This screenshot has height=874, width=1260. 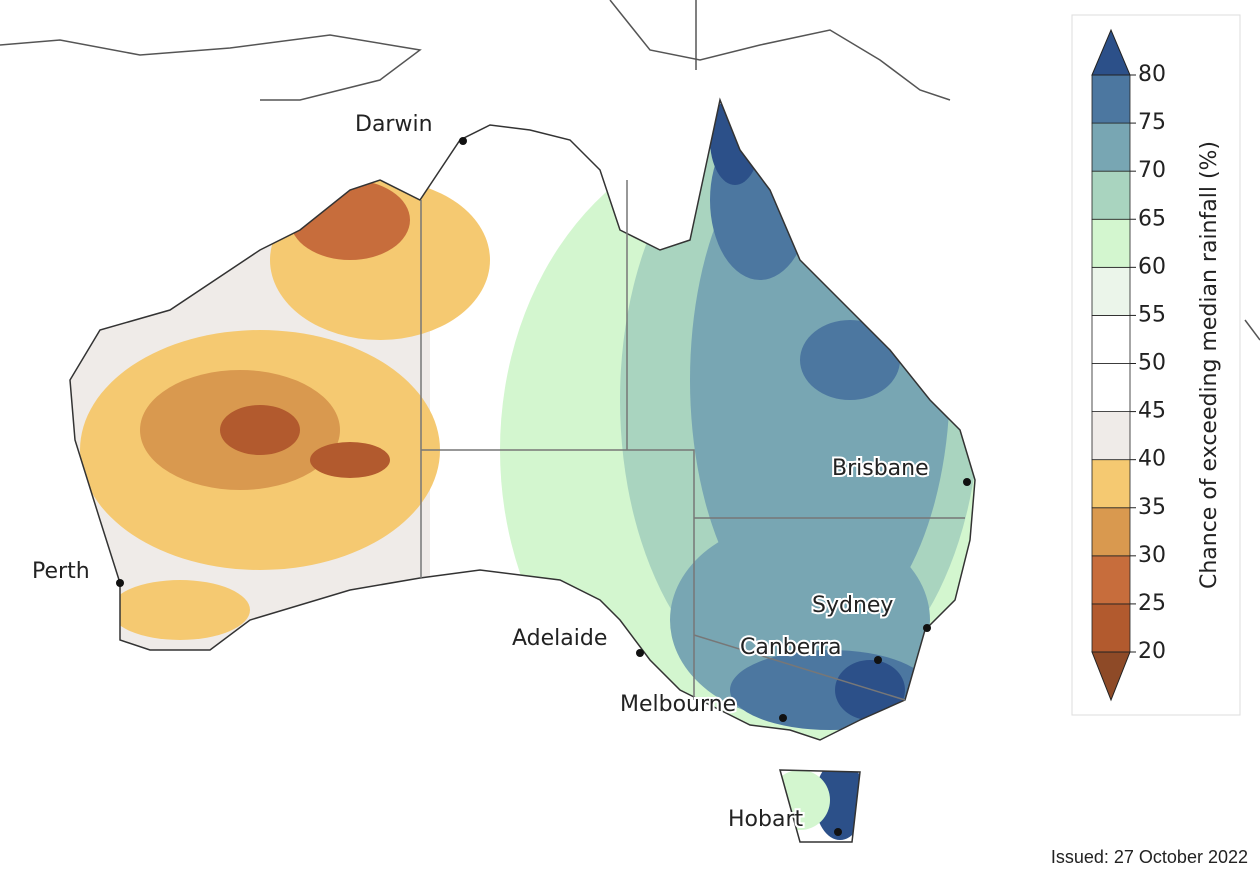 I want to click on city-label: Hobart, so click(x=765, y=819).